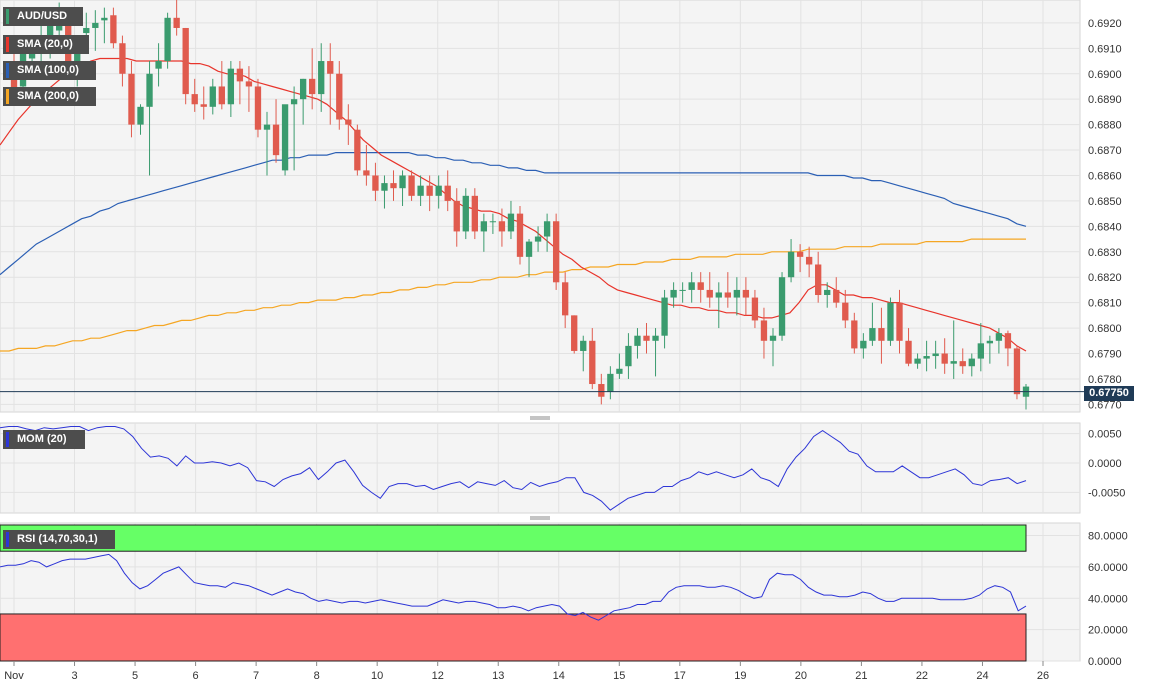 The height and width of the screenshot is (687, 1159). Describe the element at coordinates (1105, 355) in the screenshot. I see `price-y-tick-label: 0.6790` at that location.